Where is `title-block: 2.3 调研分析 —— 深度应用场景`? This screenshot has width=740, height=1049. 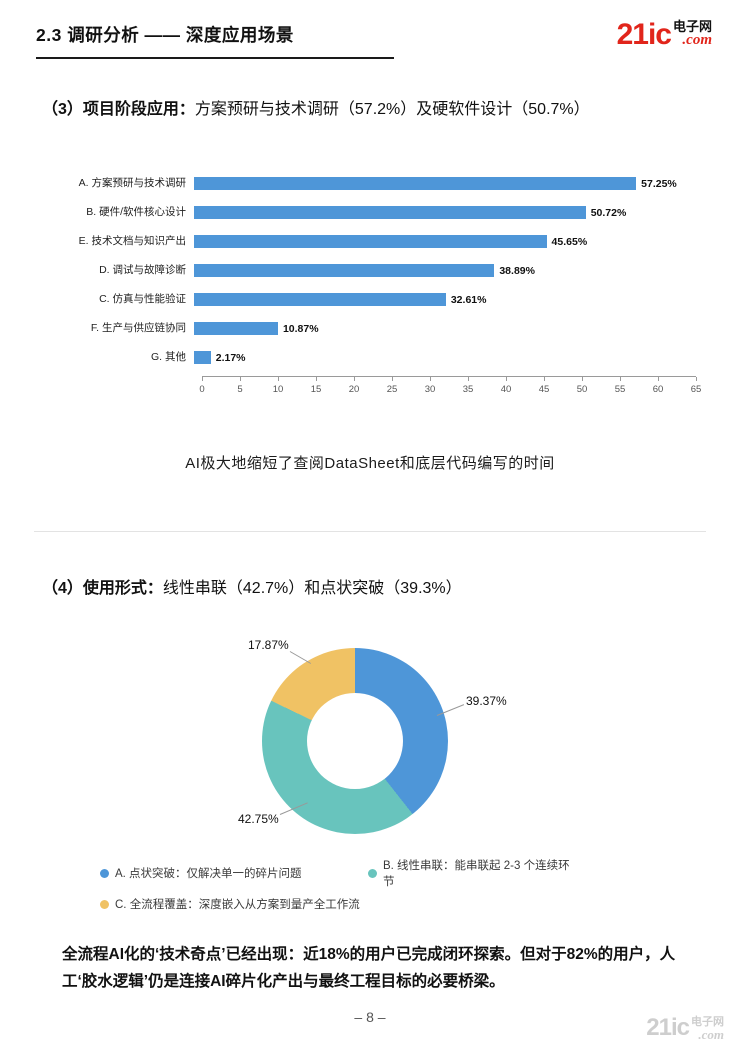
title-block: 2.3 调研分析 —— 深度应用场景 is located at coordinates (215, 40).